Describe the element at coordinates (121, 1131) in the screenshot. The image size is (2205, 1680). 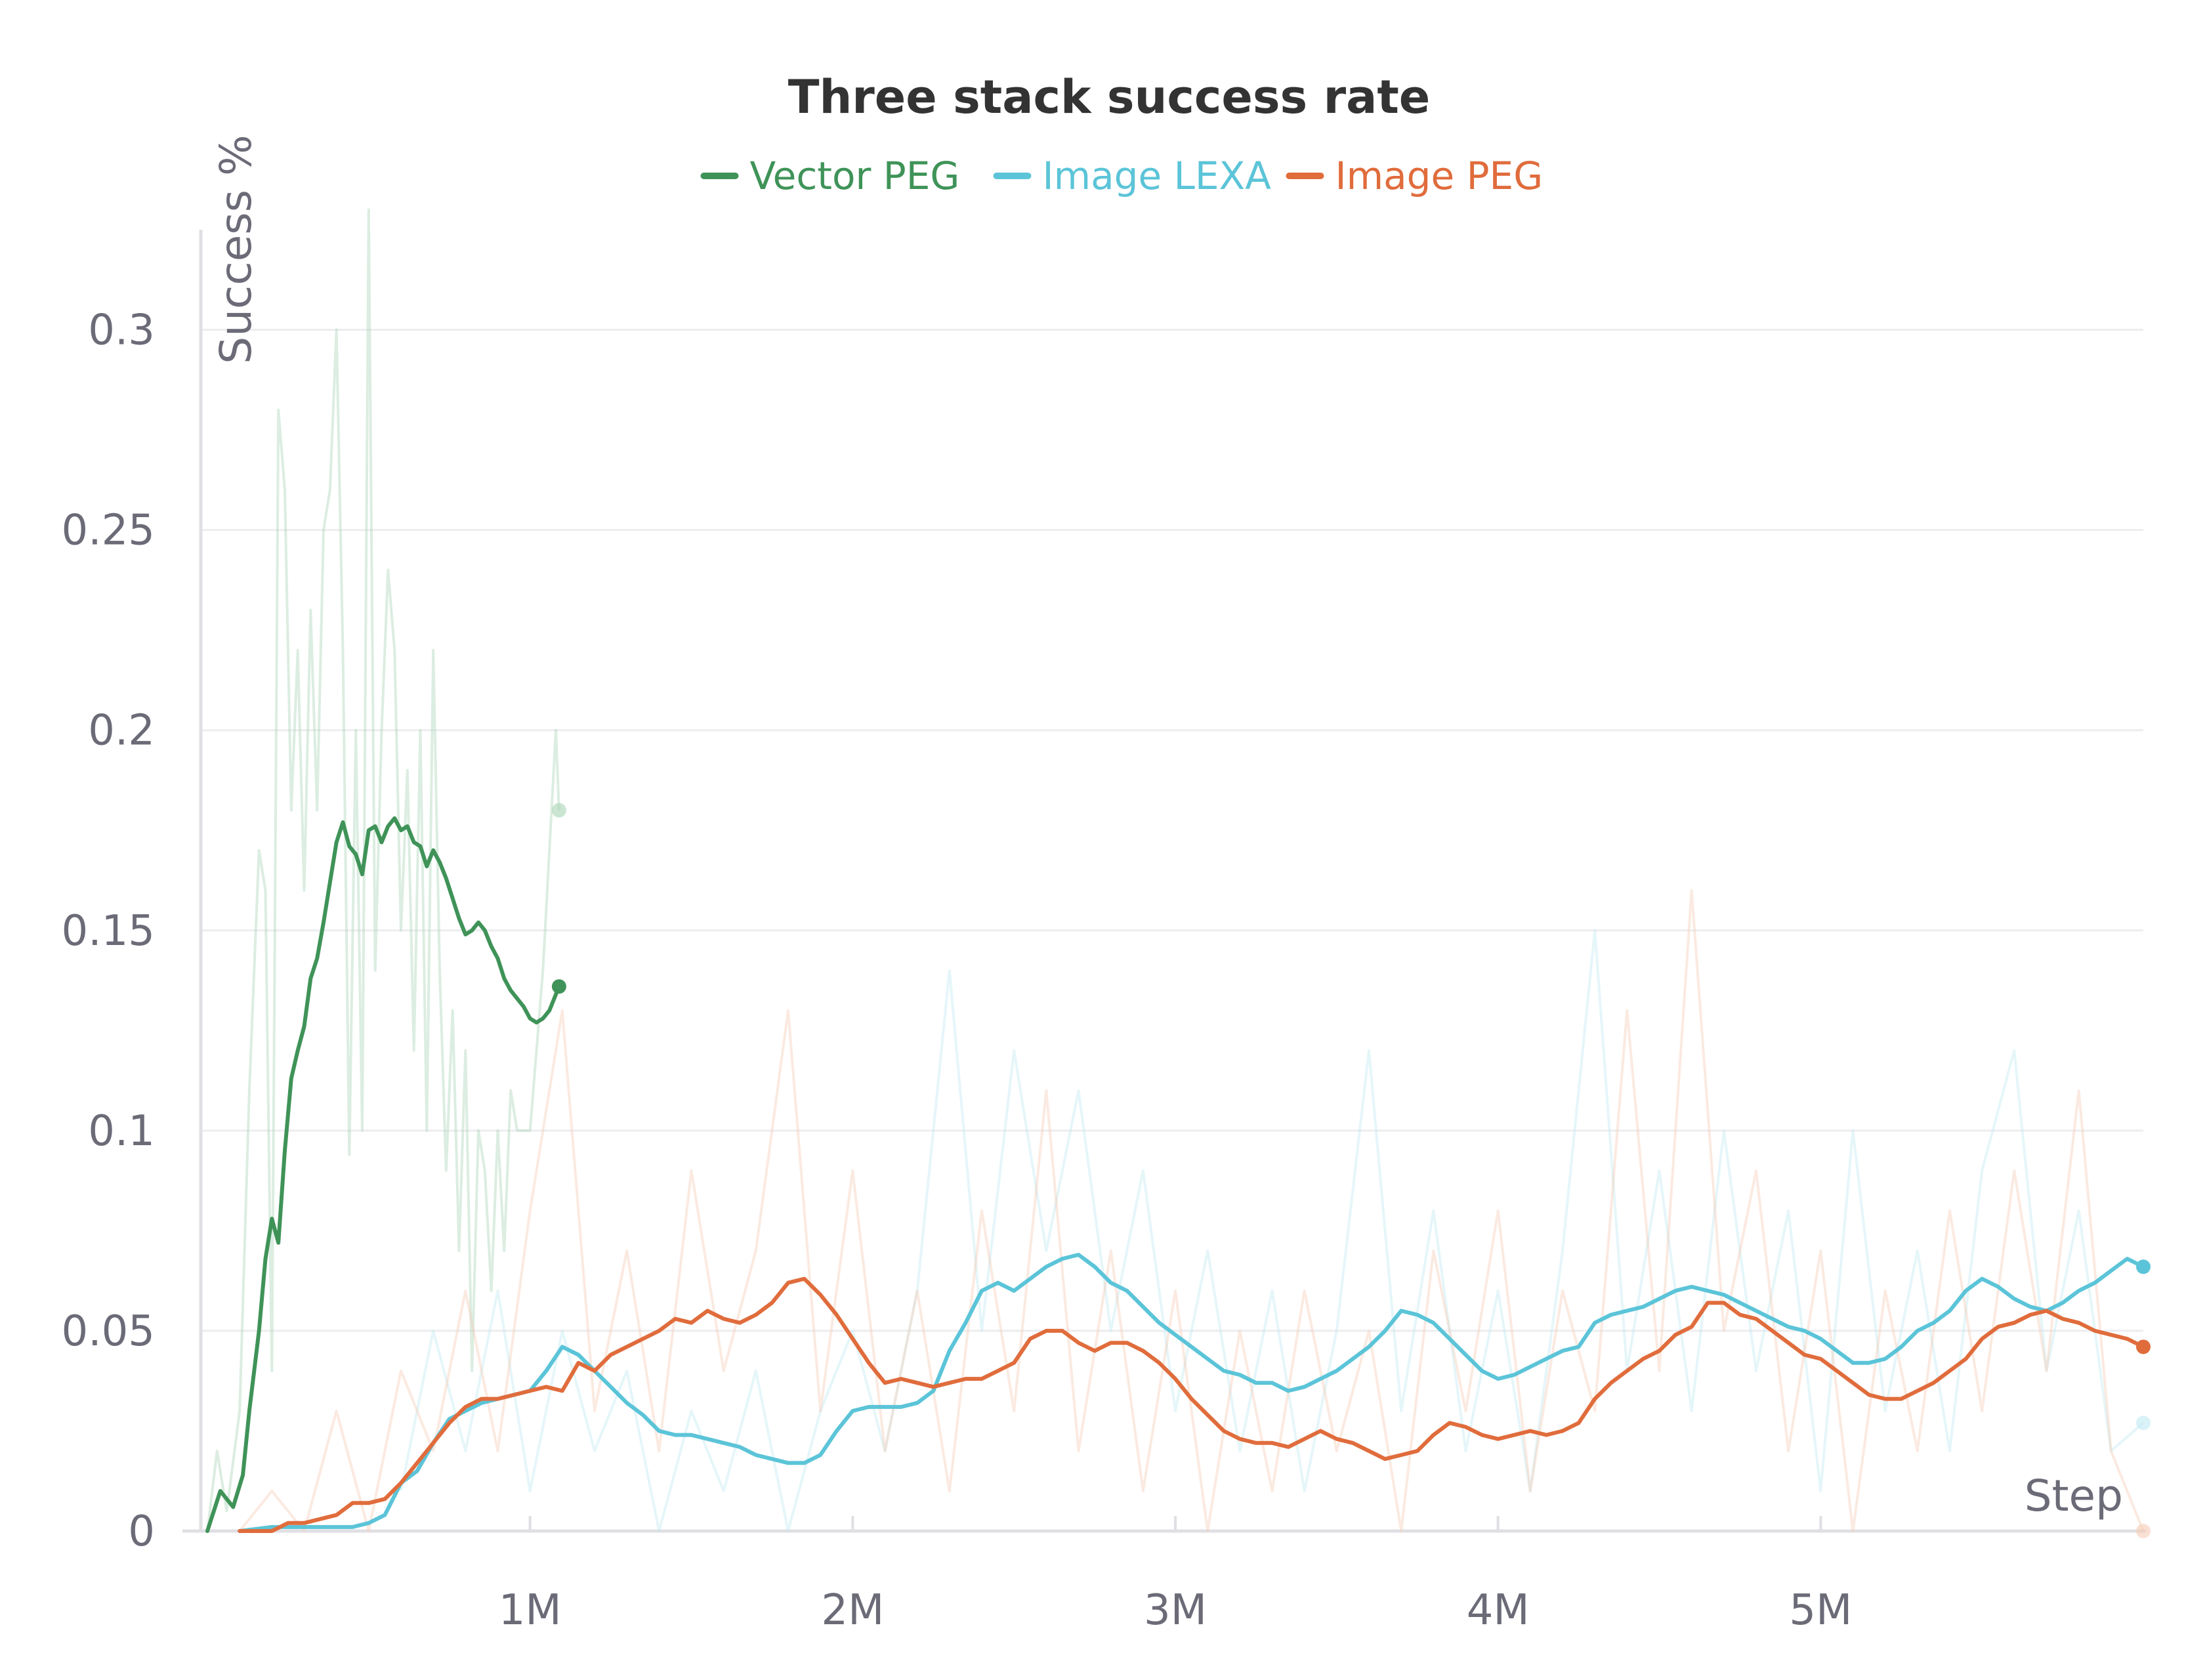
I see `y-tick-label: 0.1` at that location.